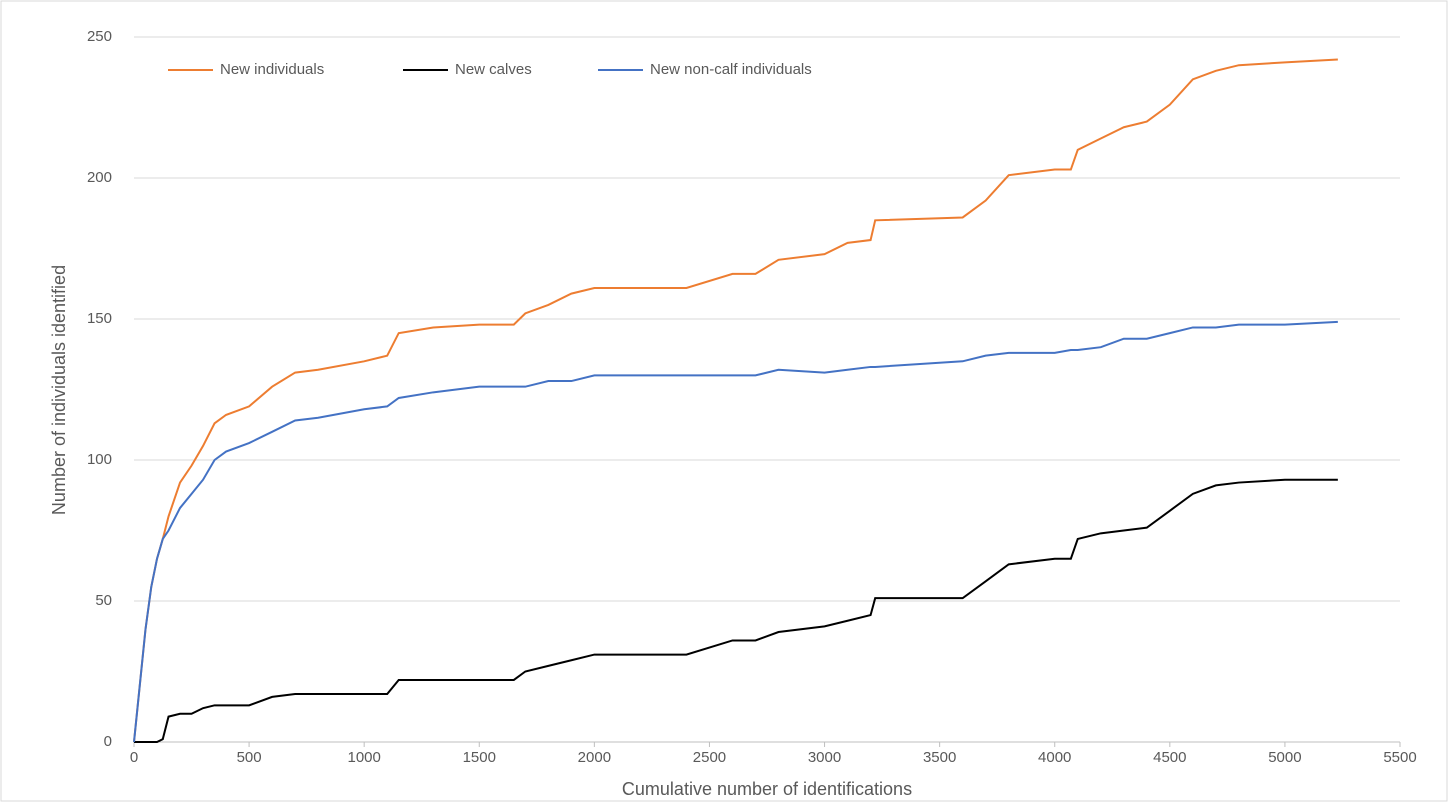  Describe the element at coordinates (479, 757) in the screenshot. I see `x-tick-label: 1500` at that location.